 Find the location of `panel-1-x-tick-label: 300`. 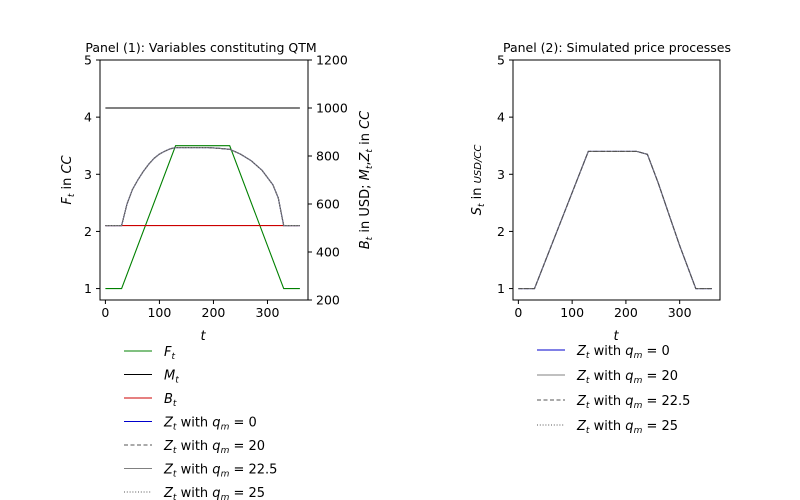

panel-1-x-tick-label: 300 is located at coordinates (268, 312).